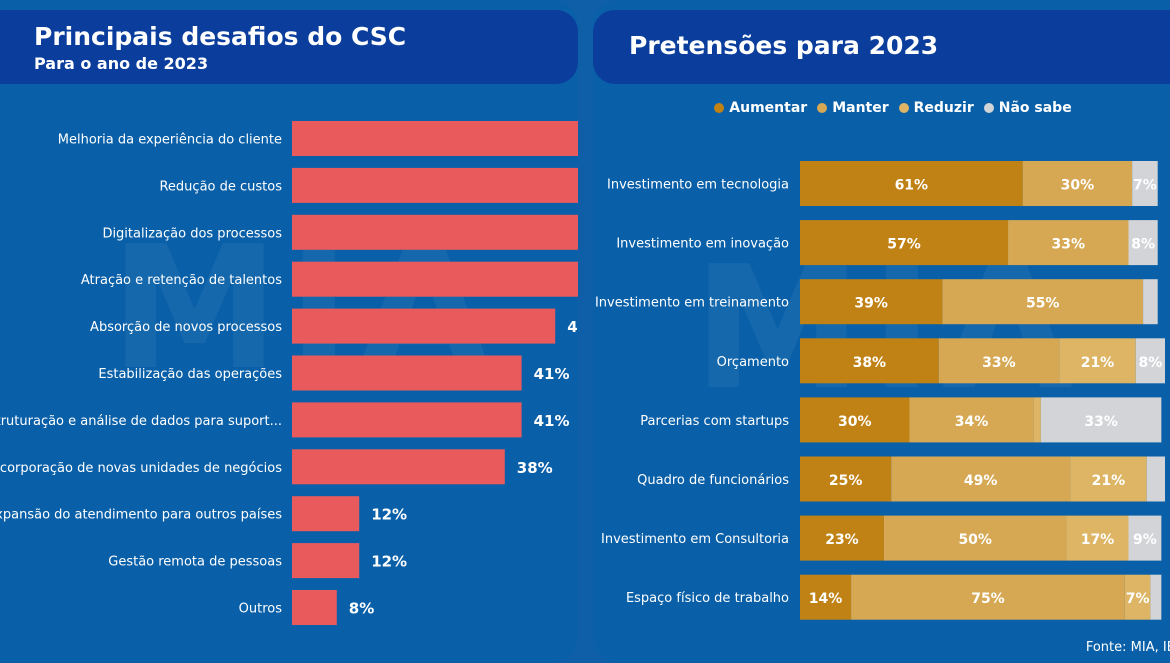 Image resolution: width=1170 pixels, height=663 pixels. I want to click on segment-value-label: 25%, so click(846, 481).